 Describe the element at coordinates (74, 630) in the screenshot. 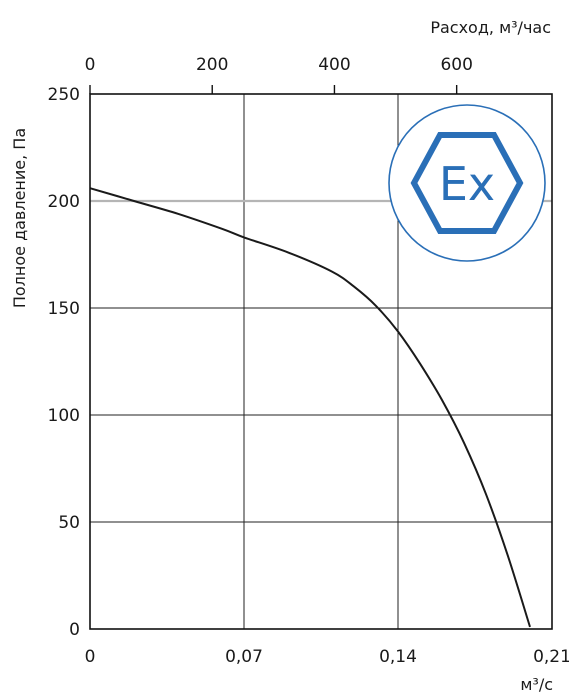

I see `y-tick-label-0: 0` at that location.